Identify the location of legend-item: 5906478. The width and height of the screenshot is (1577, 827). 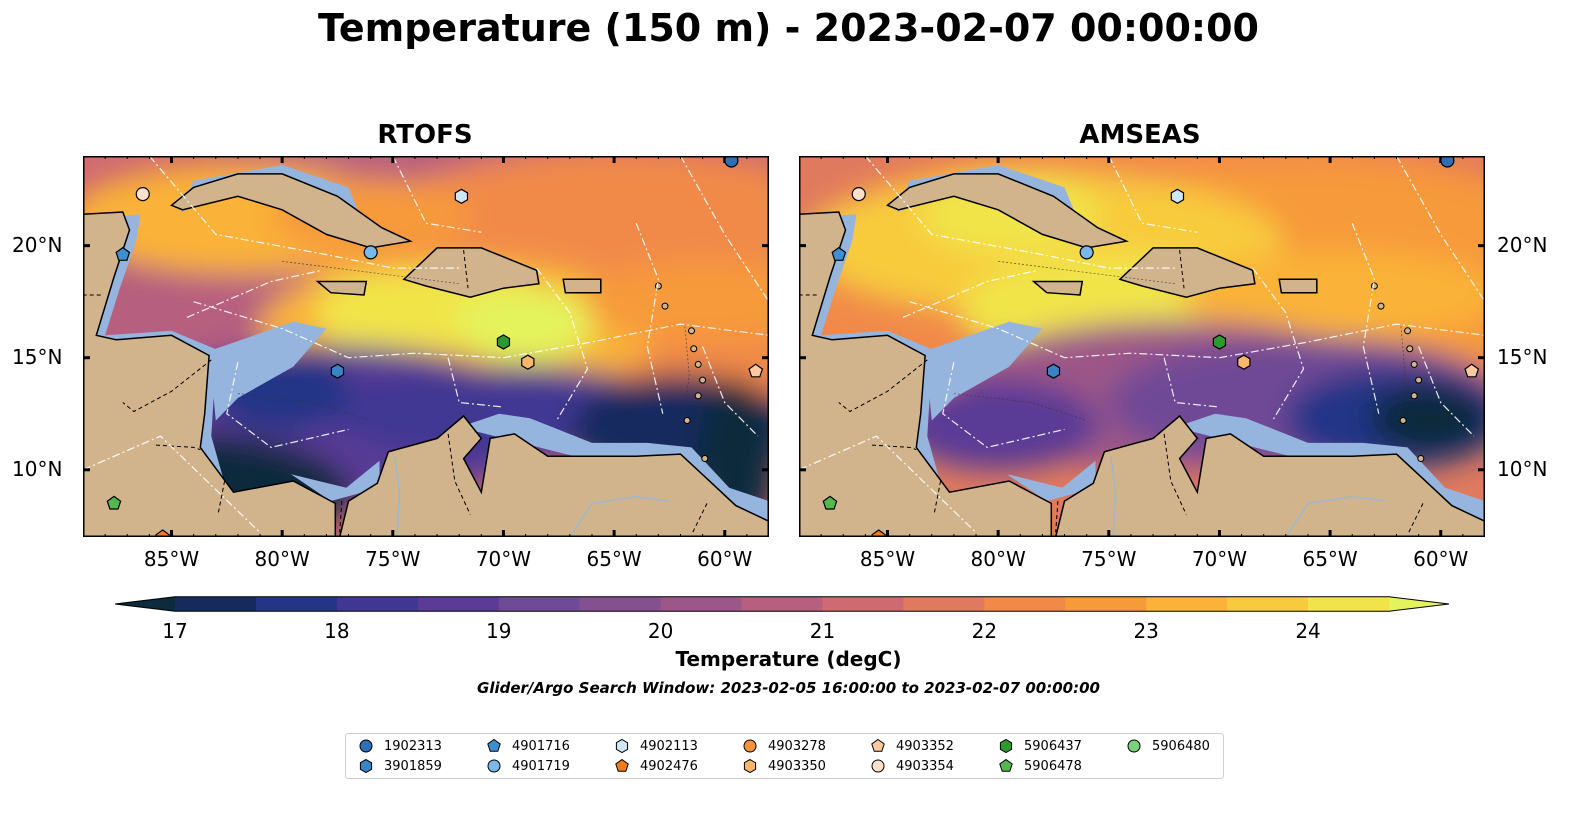
(1040, 766).